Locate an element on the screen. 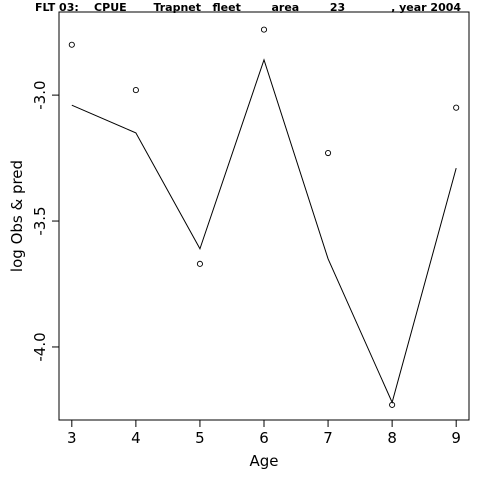 The width and height of the screenshot is (480, 480). y-tick-label: -3.0 is located at coordinates (40, 94).